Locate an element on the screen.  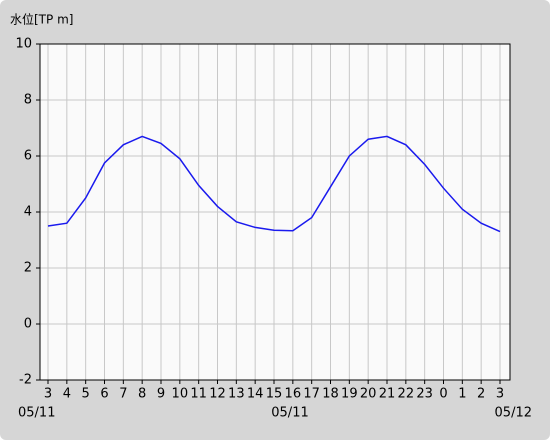
x-tick-label: 11 is located at coordinates (198, 394).